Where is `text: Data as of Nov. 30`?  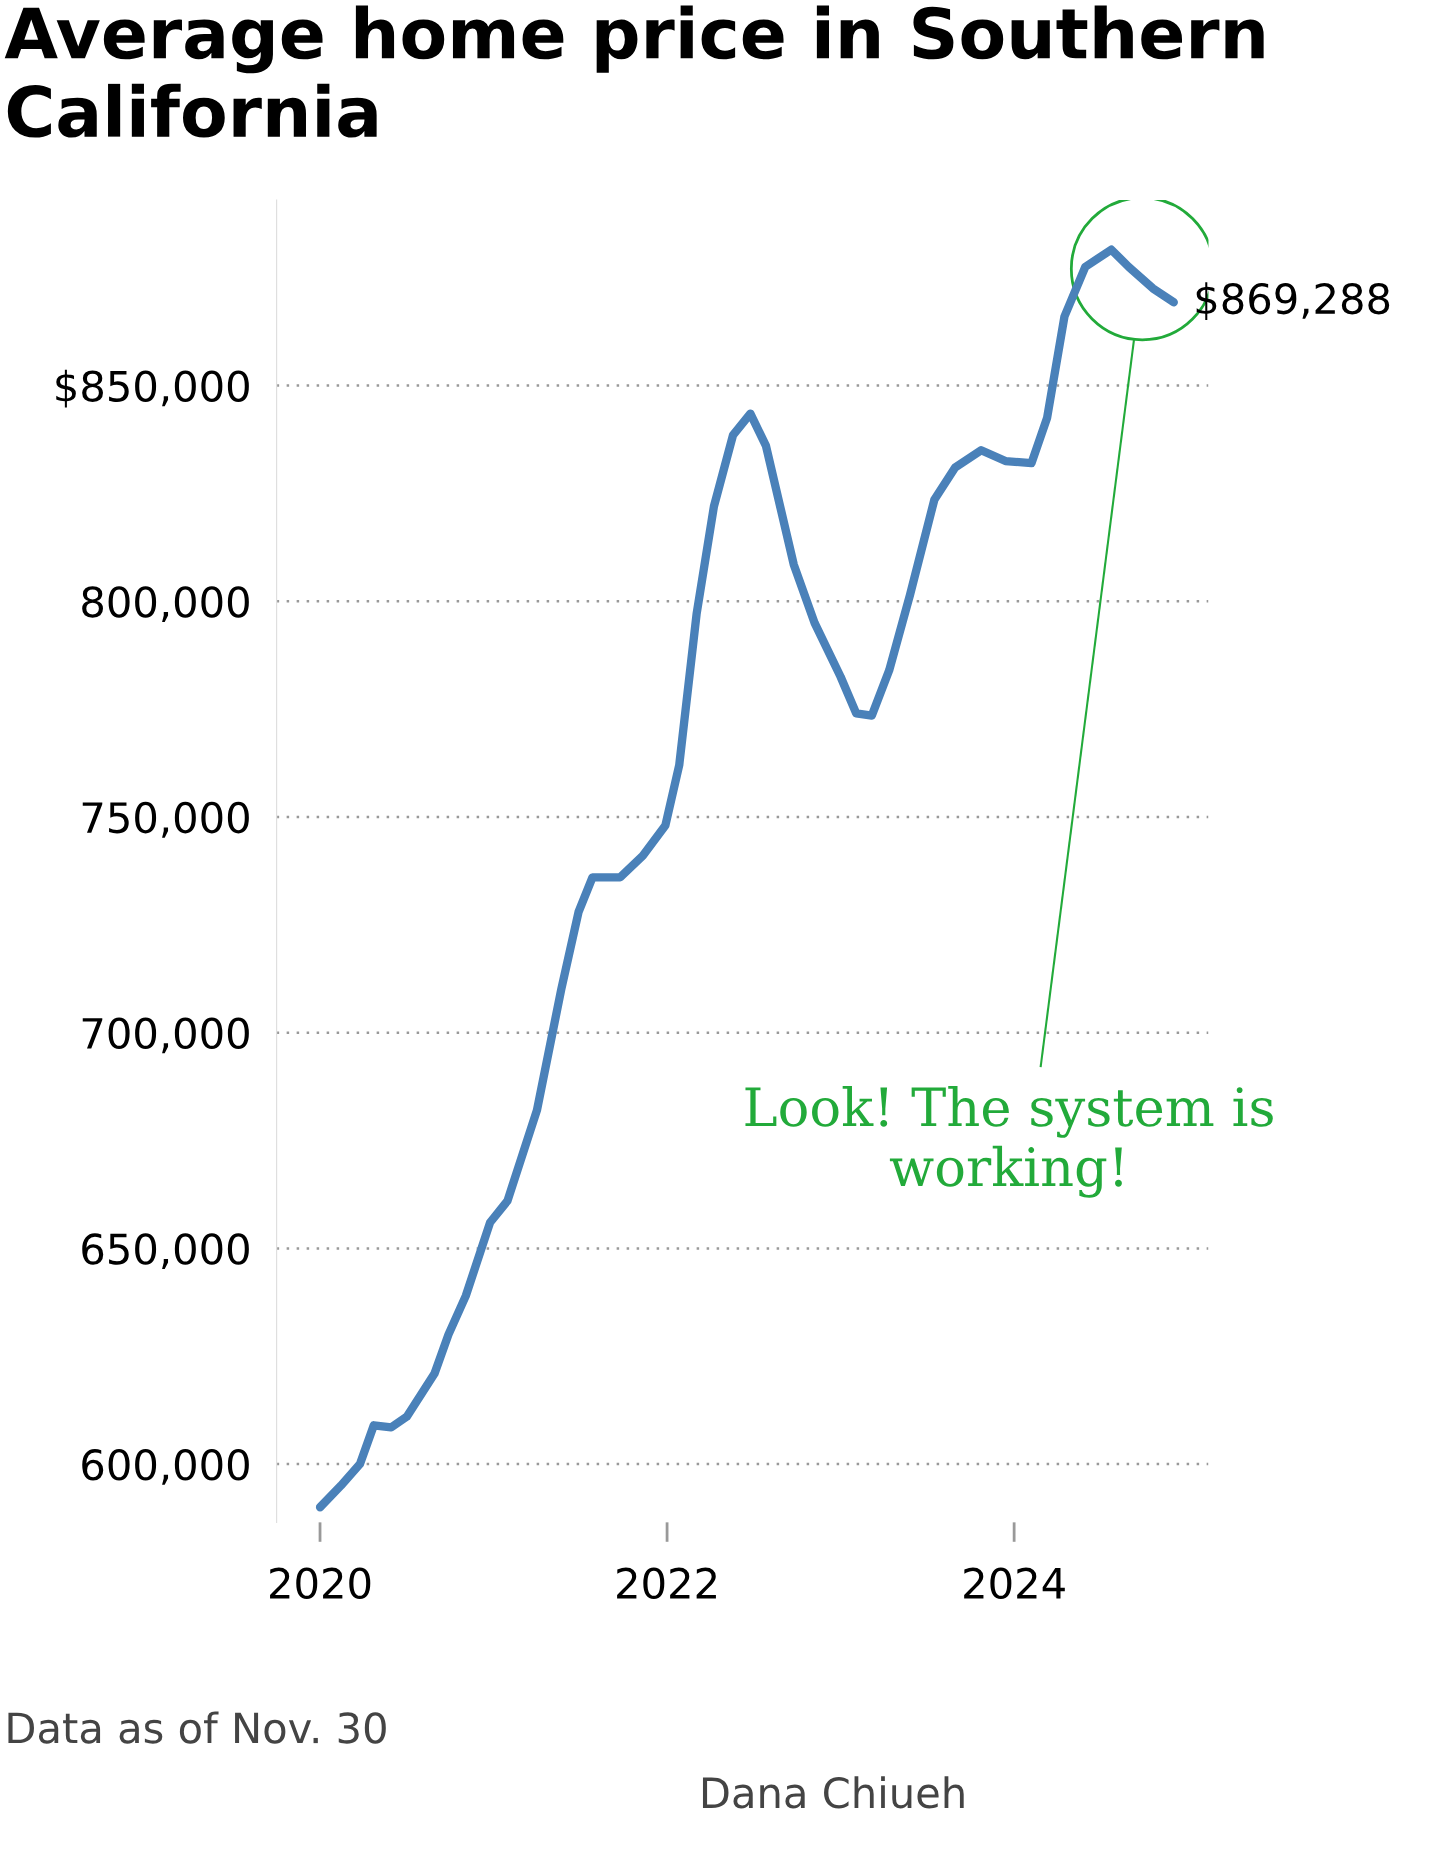
text: Data as of Nov. 30 is located at coordinates (197, 1727).